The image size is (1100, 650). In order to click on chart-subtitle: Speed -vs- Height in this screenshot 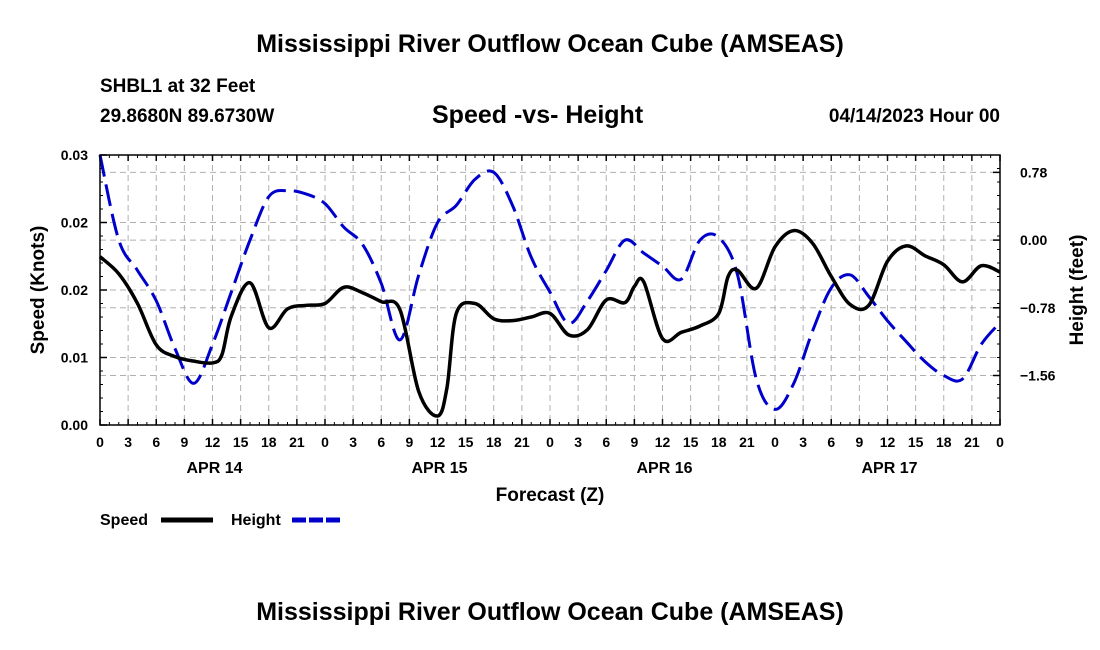, I will do `click(538, 115)`.